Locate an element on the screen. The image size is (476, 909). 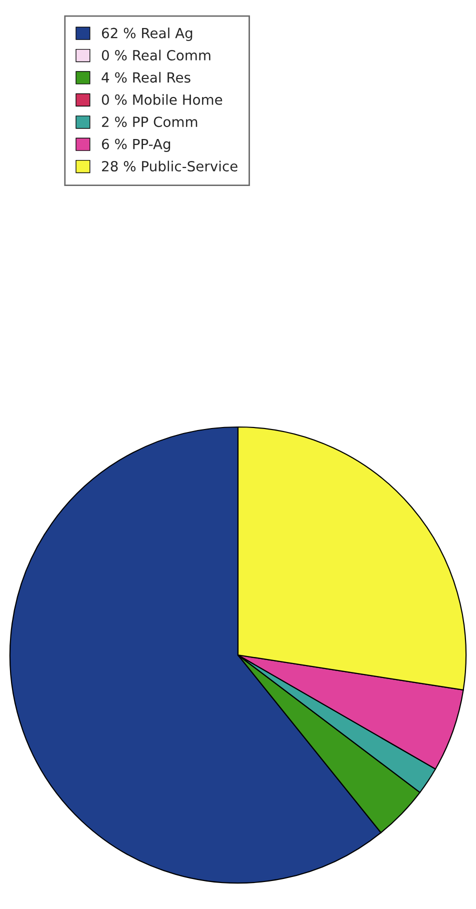
legend-label: 62 % Real Ag is located at coordinates (147, 35).